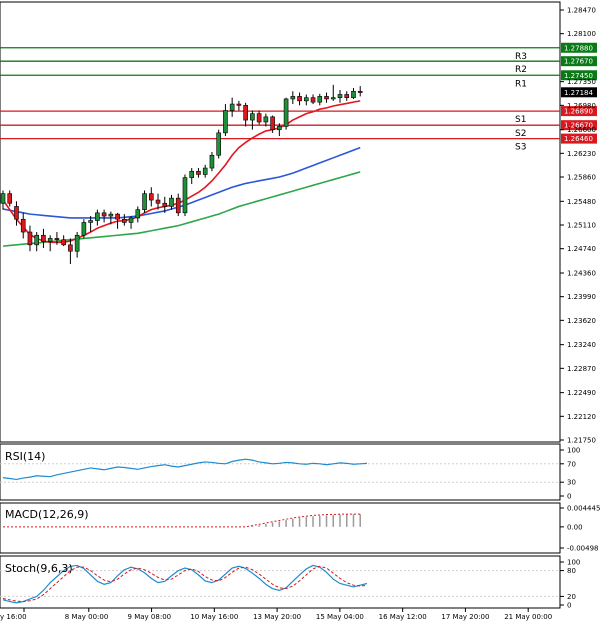 The width and height of the screenshot is (600, 629). Describe the element at coordinates (301, 529) in the screenshot. I see `macd-panel: 0.004445 0.00 -0.00498 MACD(12,26,9)` at that location.